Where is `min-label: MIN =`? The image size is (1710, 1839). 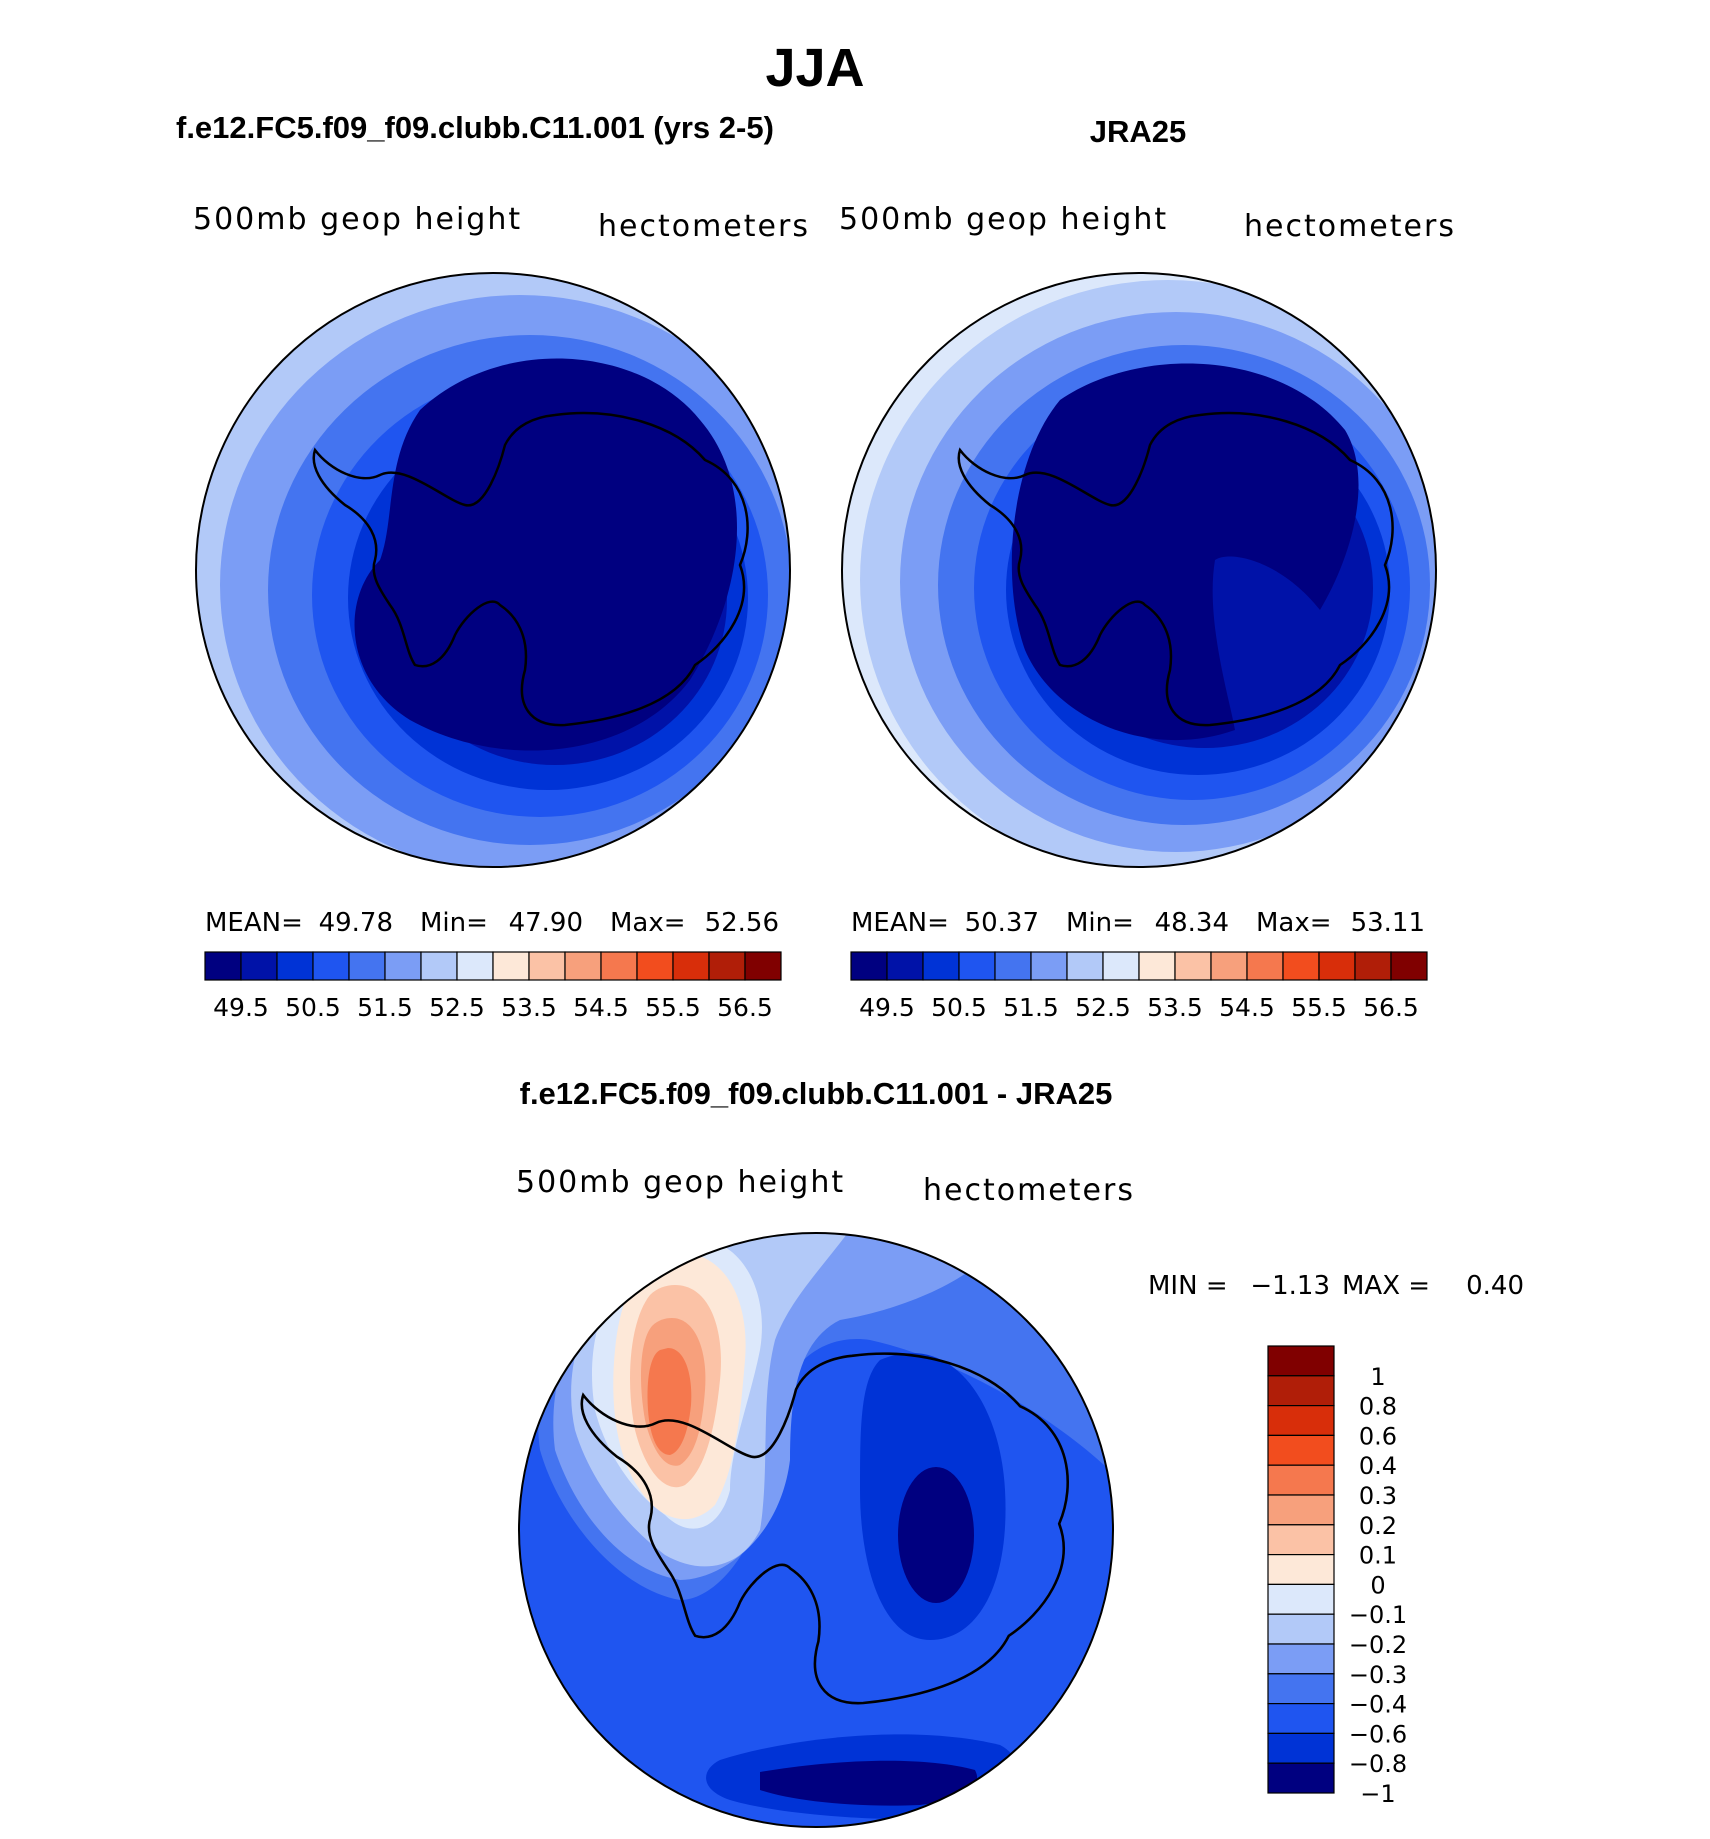 min-label: MIN = is located at coordinates (1188, 1286).